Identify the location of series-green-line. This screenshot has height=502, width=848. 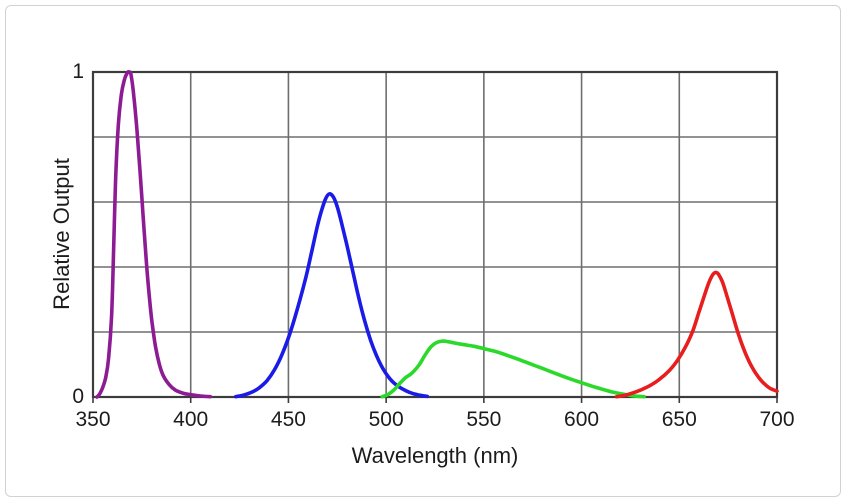
(513, 369).